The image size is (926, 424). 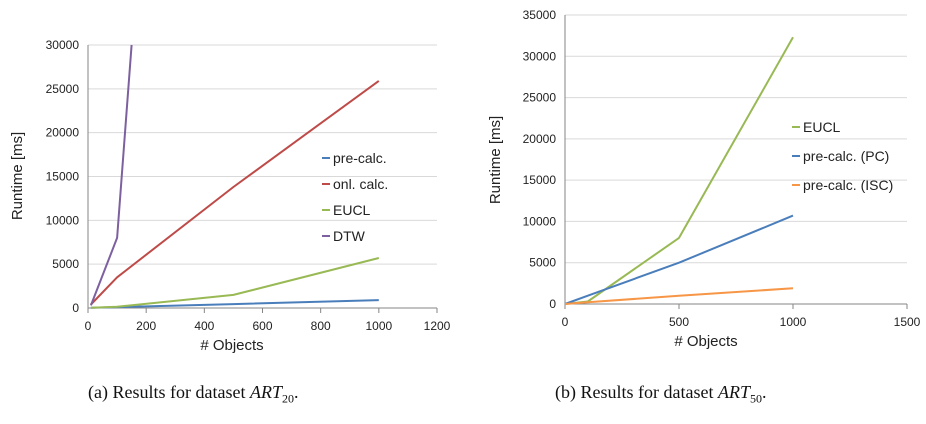 I want to click on x-tick-label: 400, so click(x=204, y=326).